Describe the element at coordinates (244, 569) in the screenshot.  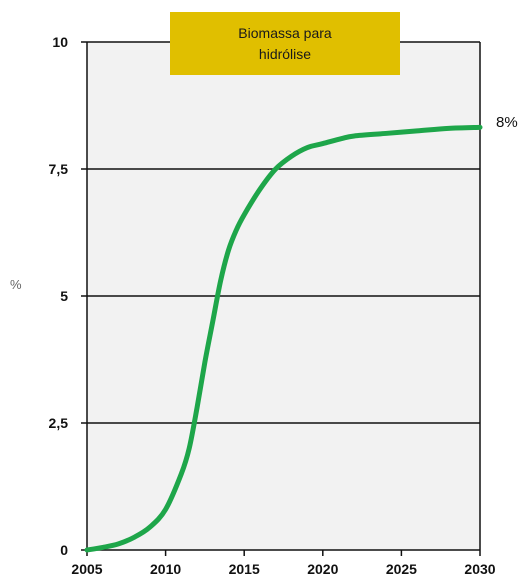
I see `x-tick-label-2: 2015` at that location.